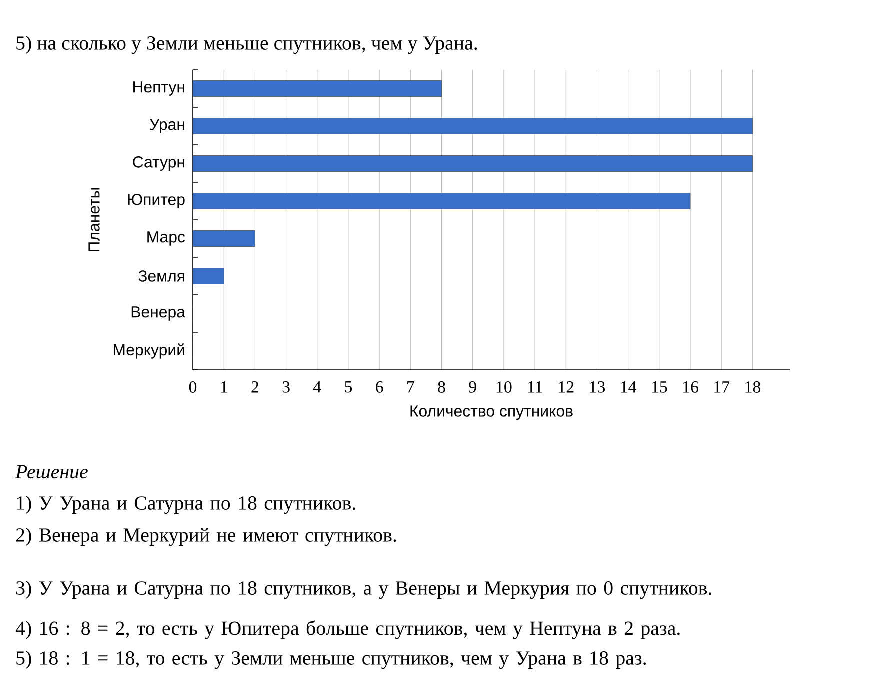  I want to click on y-tick-label: Венера, so click(159, 313).